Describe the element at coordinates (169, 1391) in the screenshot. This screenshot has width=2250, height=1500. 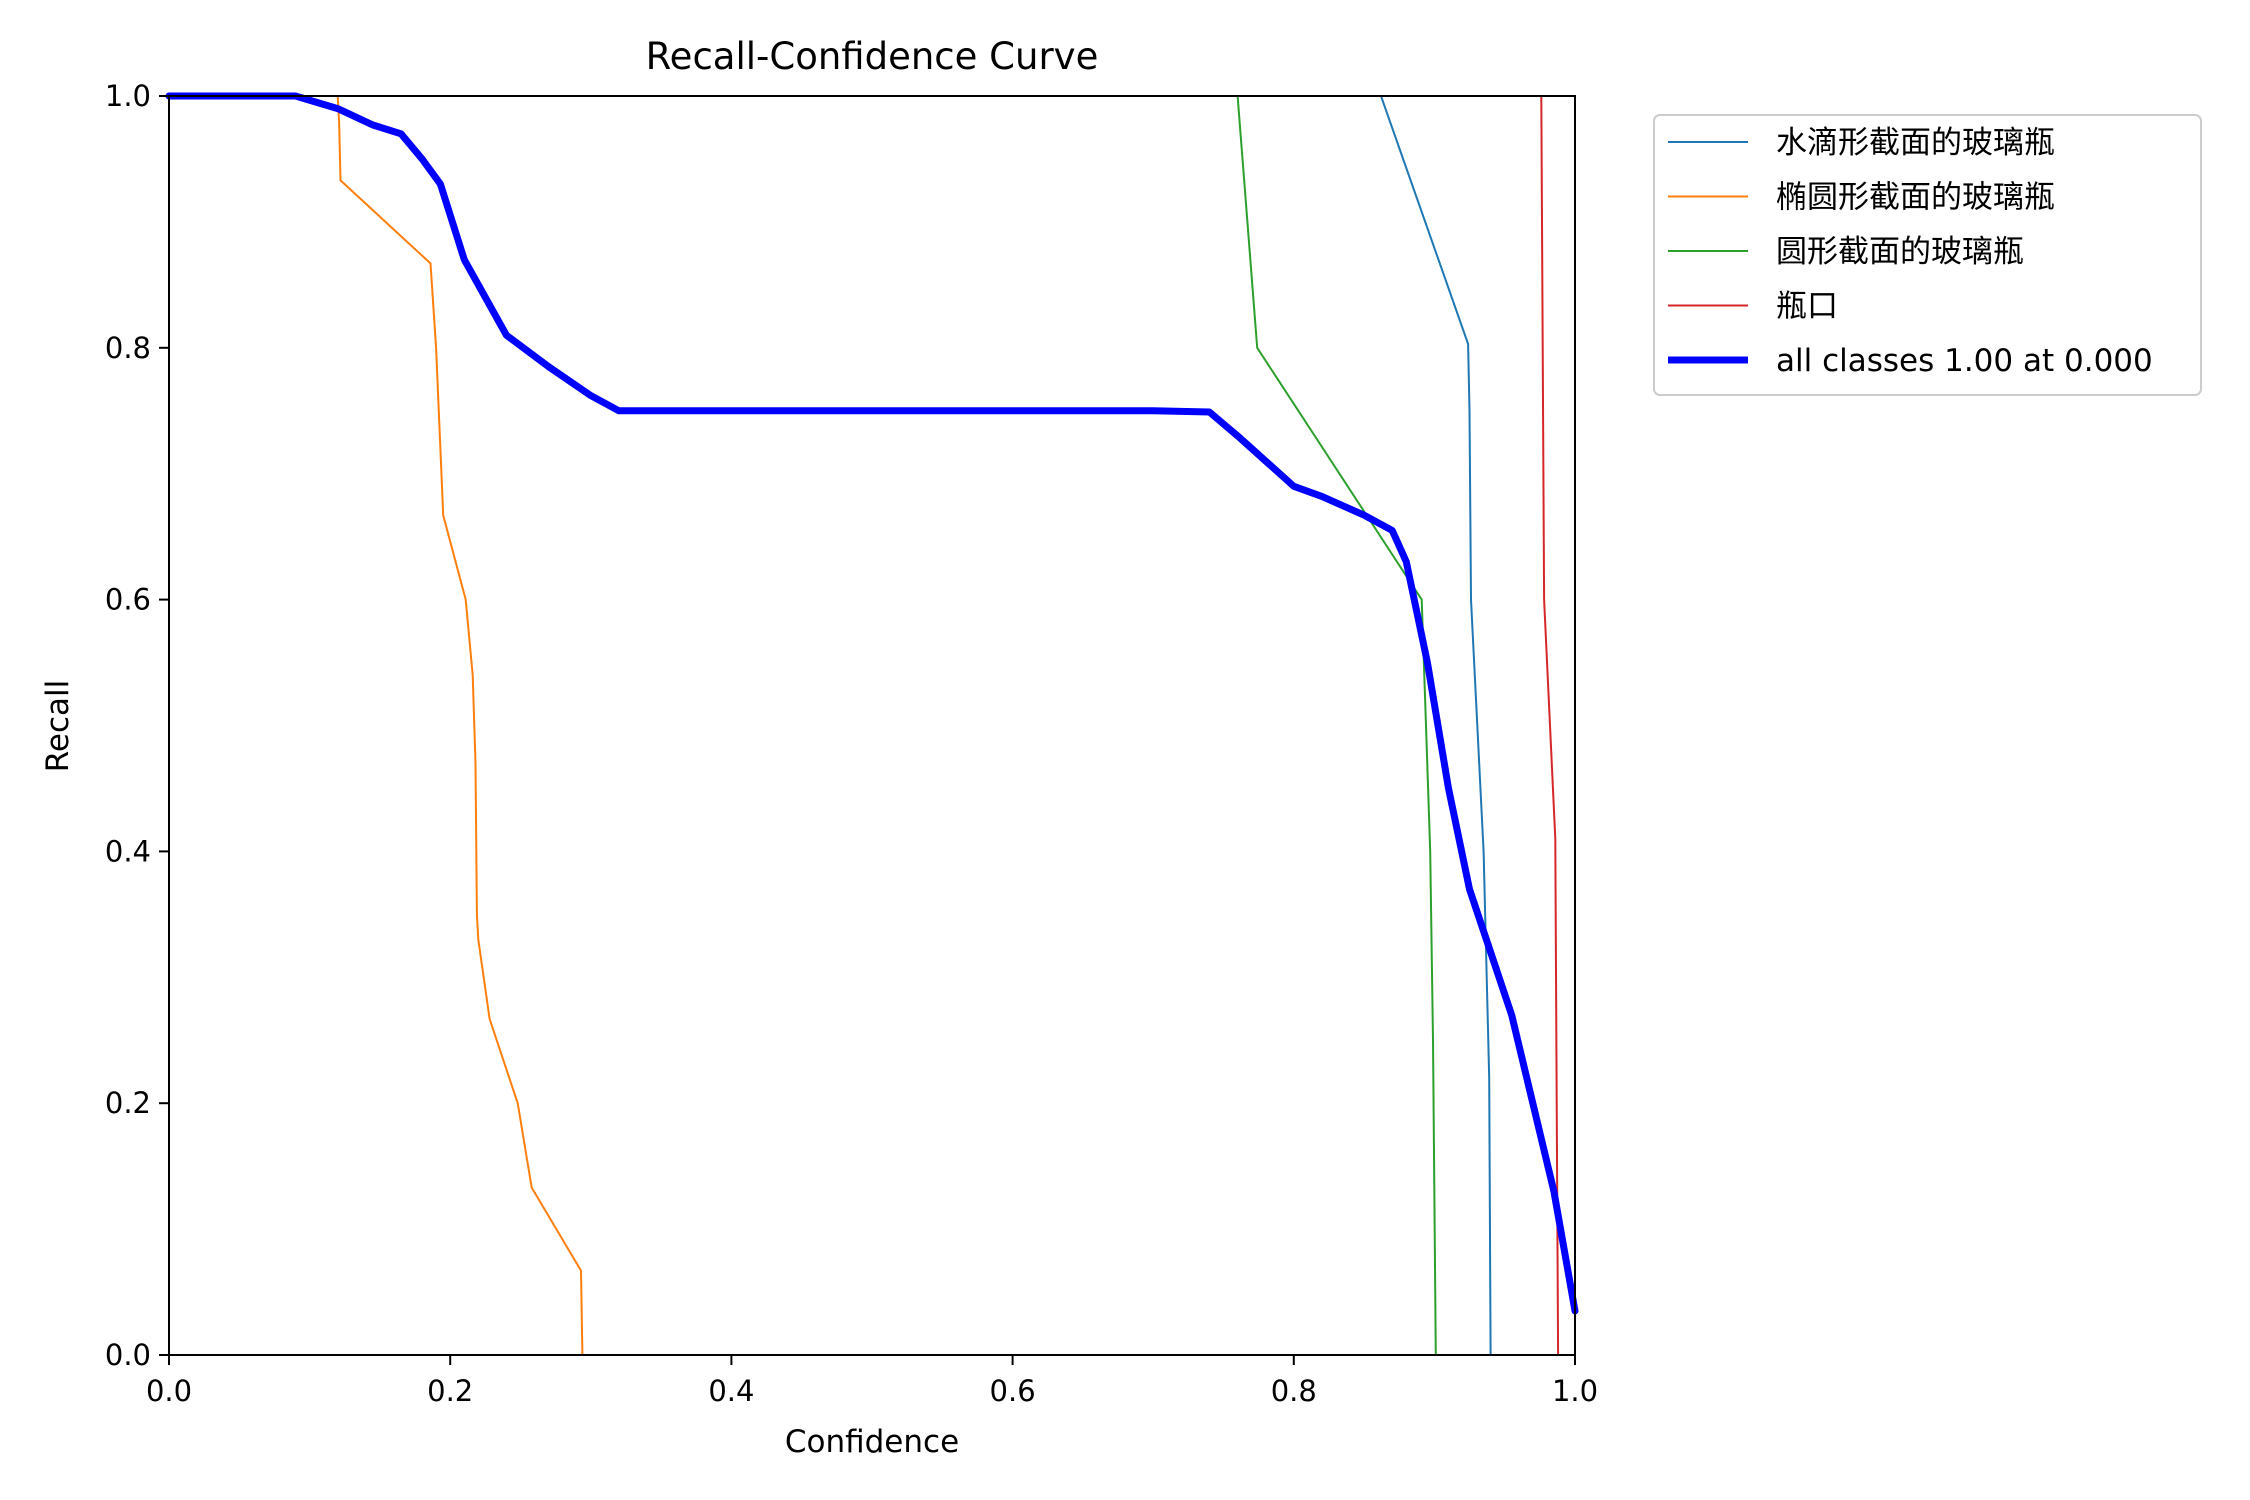
I see `x-tick-label: 0.0` at that location.